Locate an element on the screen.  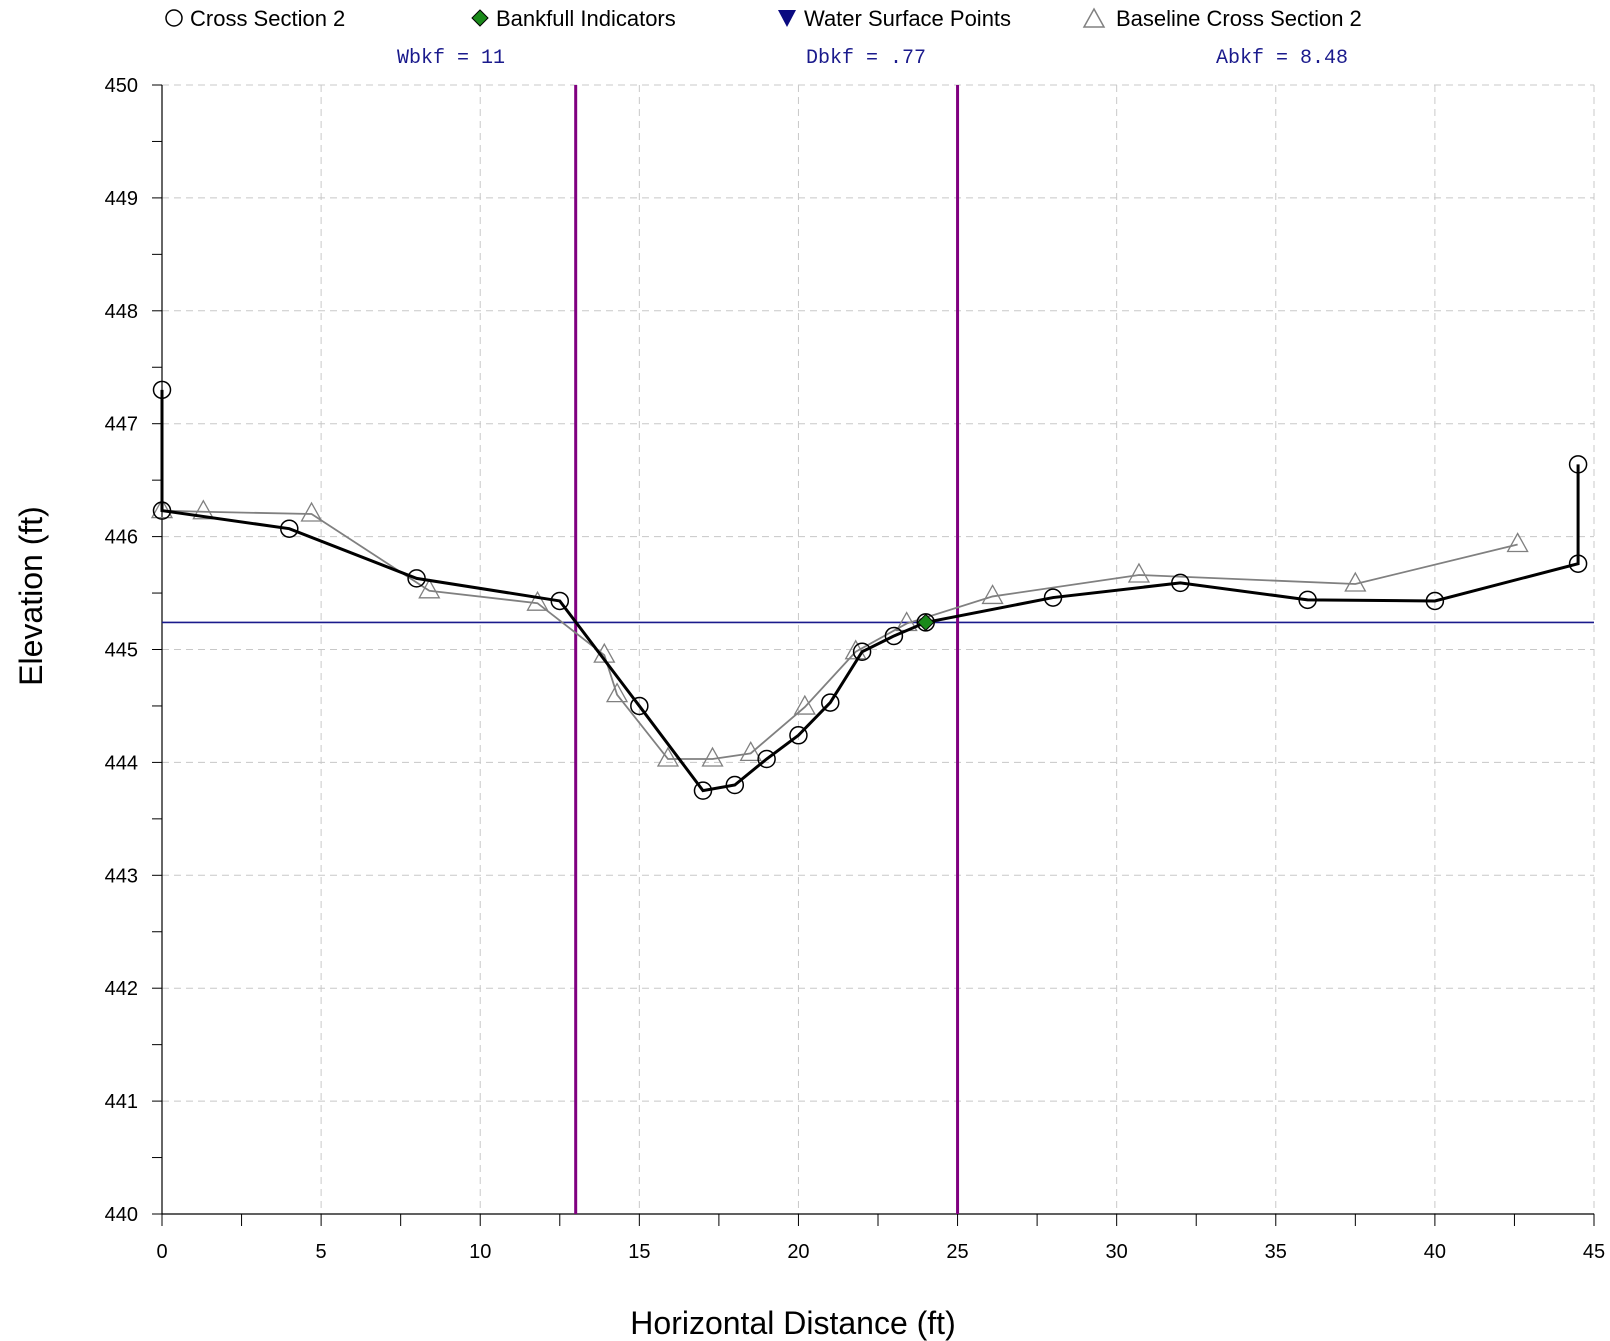
y-tick-label: 445 is located at coordinates (121, 651).